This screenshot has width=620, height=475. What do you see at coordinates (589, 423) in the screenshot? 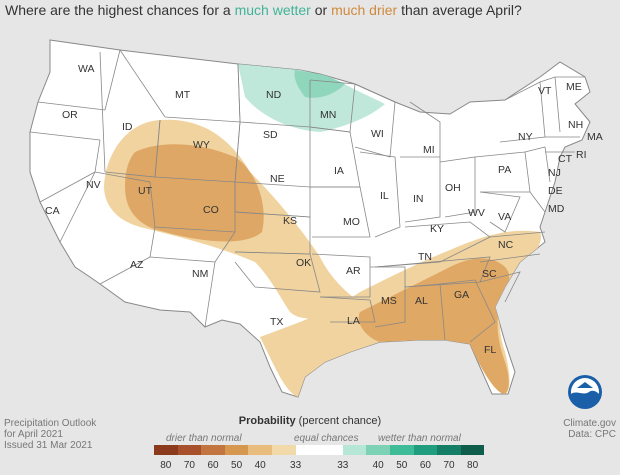
I see `footer-source-site: Climate.gov` at bounding box center [589, 423].